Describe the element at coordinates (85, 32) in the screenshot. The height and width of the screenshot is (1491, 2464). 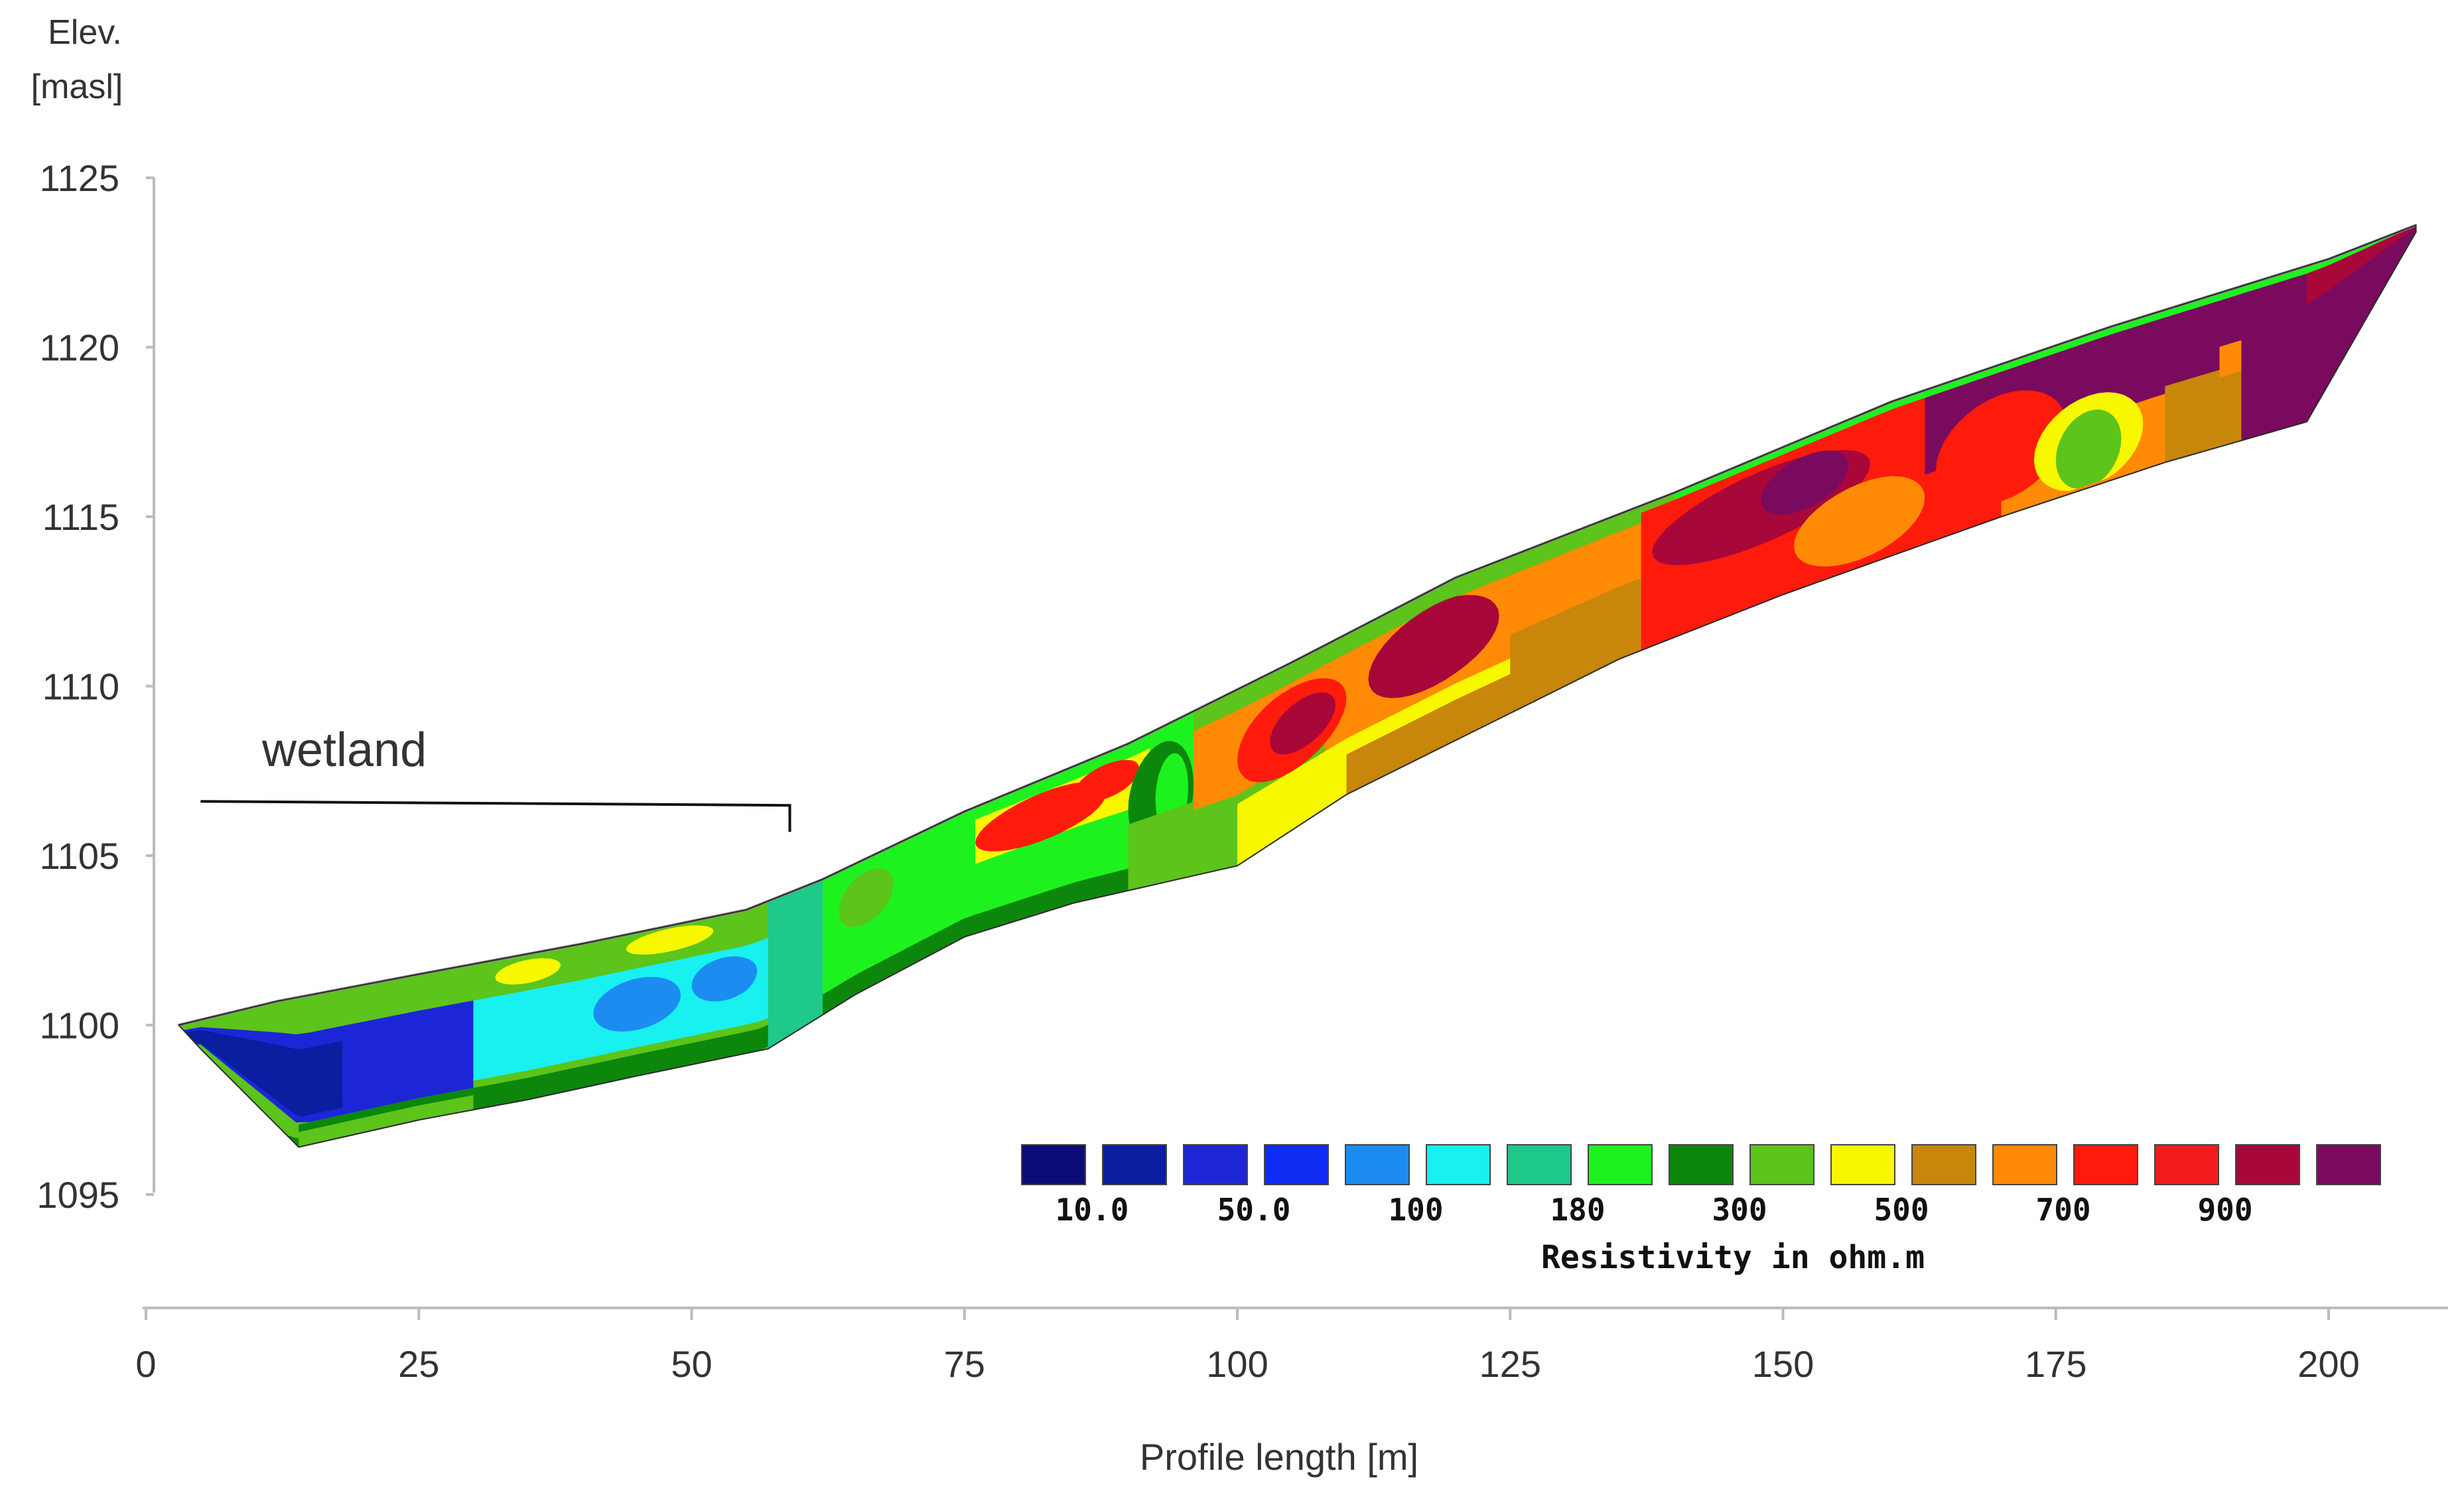
I see `y-axis-label-line1: Elev.` at that location.